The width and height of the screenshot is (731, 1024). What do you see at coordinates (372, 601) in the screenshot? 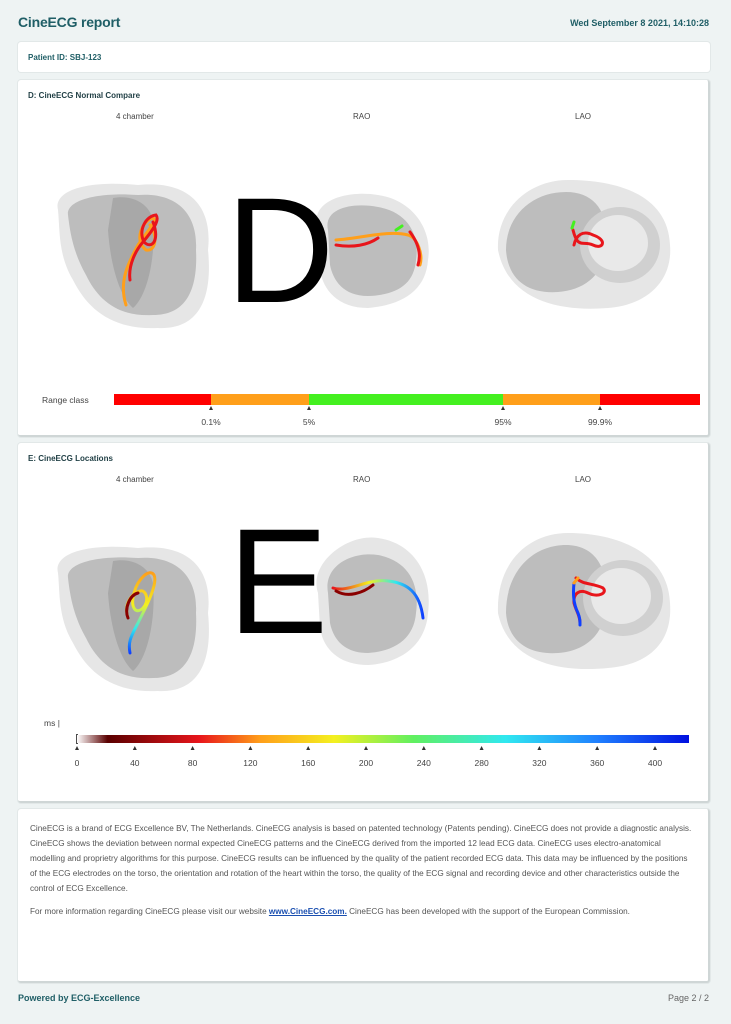
I see `heart-rao-e` at bounding box center [372, 601].